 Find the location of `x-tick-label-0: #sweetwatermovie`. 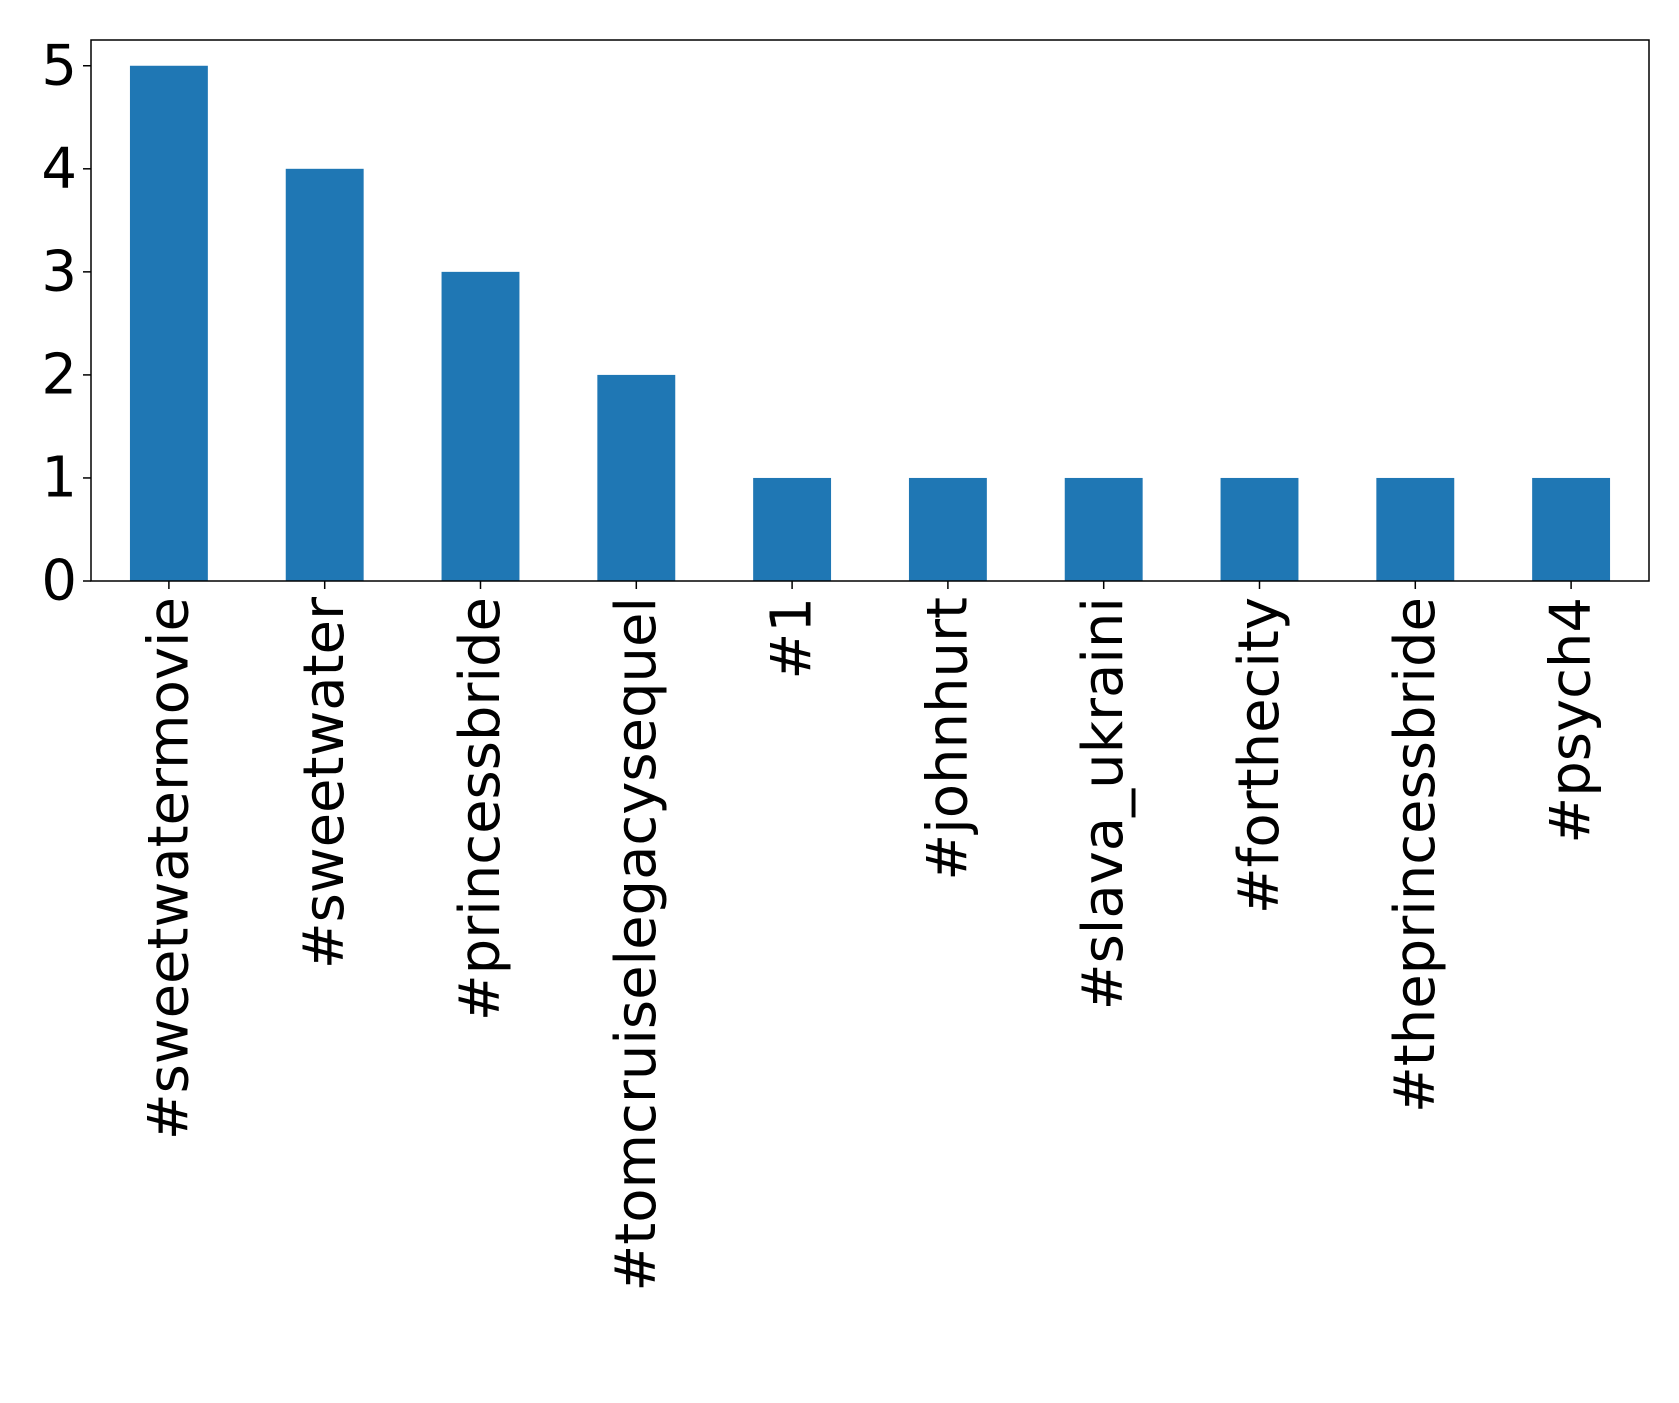

x-tick-label-0: #sweetwatermovie is located at coordinates (168, 868).